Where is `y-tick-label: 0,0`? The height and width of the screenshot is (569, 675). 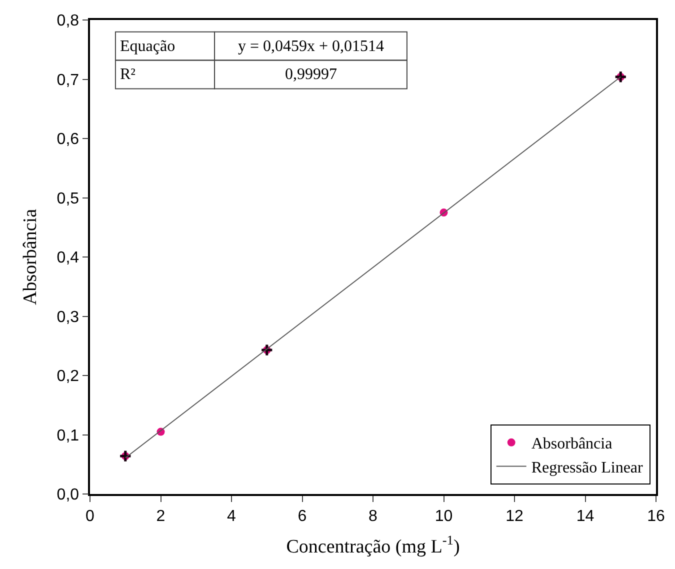
y-tick-label: 0,0 is located at coordinates (68, 495).